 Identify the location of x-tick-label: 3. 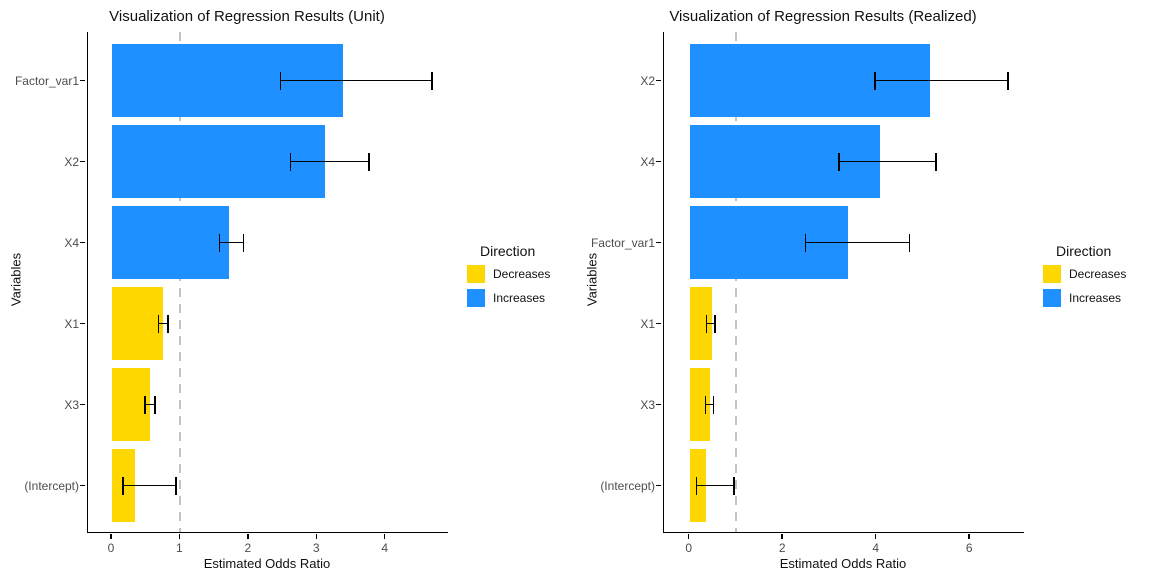
(316, 547).